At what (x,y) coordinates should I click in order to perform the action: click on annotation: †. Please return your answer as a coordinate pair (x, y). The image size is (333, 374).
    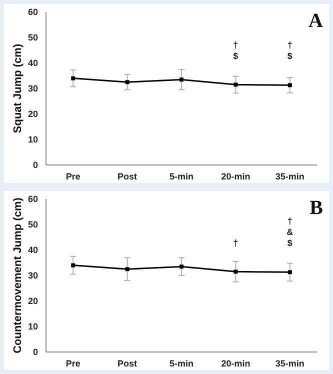
    Looking at the image, I should click on (236, 243).